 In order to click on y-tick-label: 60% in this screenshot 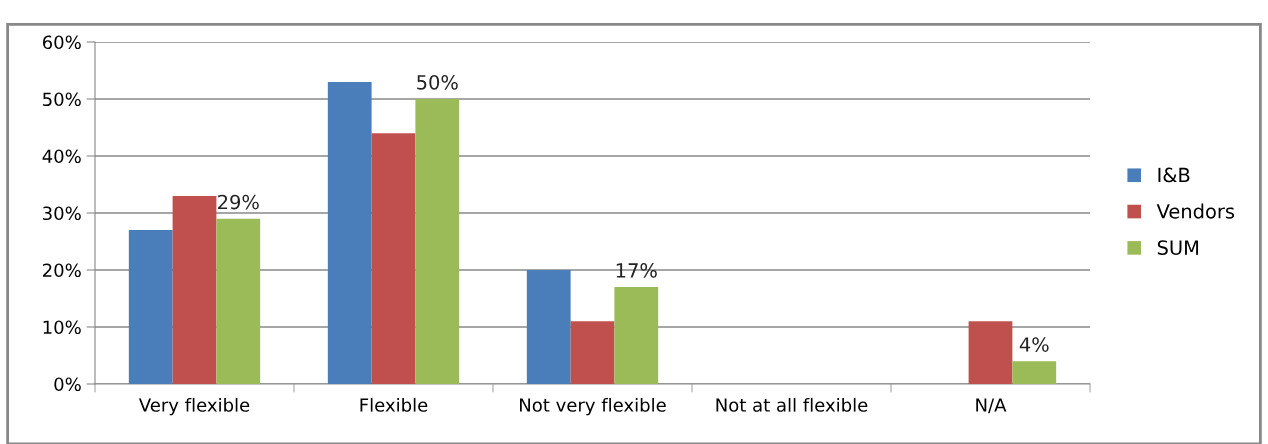, I will do `click(61, 42)`.